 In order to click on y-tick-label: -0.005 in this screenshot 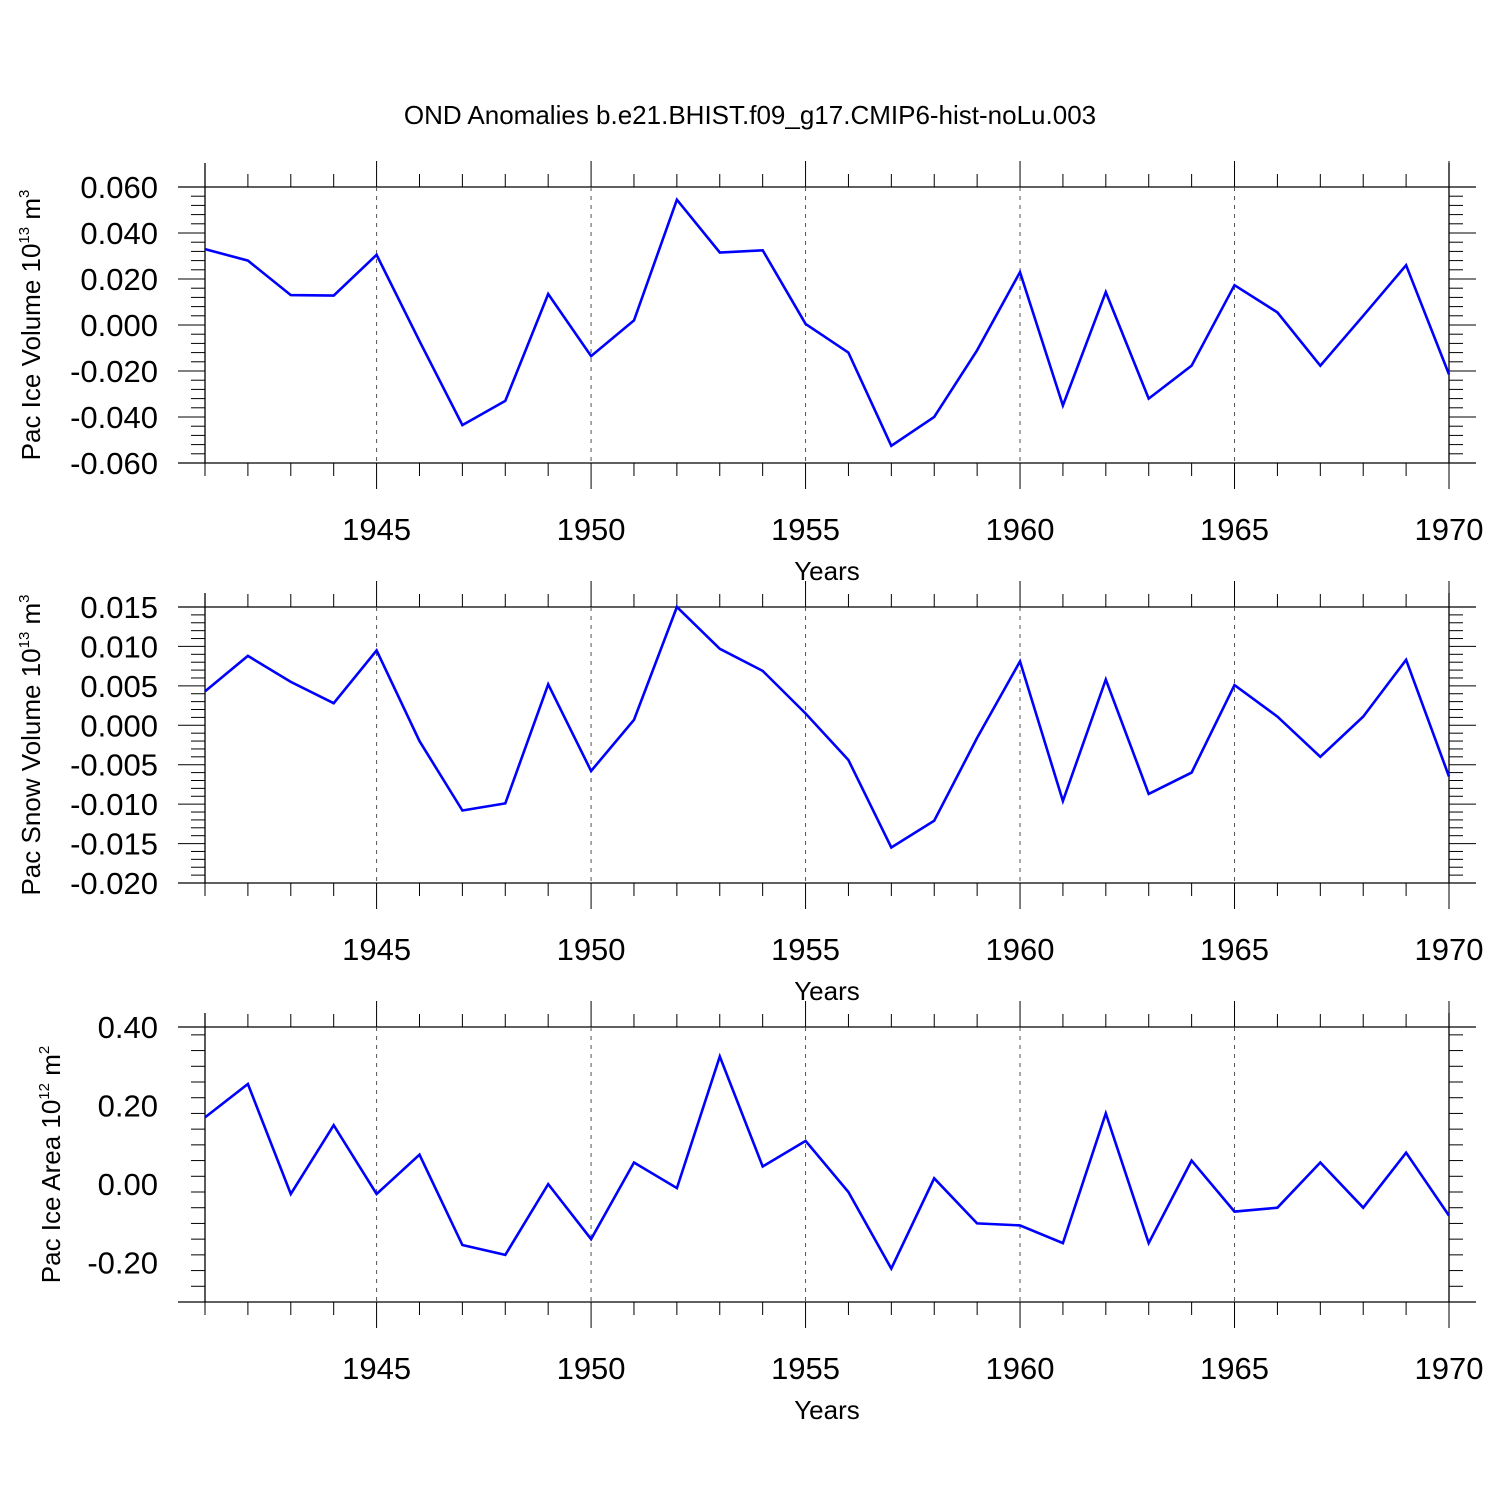, I will do `click(114, 765)`.